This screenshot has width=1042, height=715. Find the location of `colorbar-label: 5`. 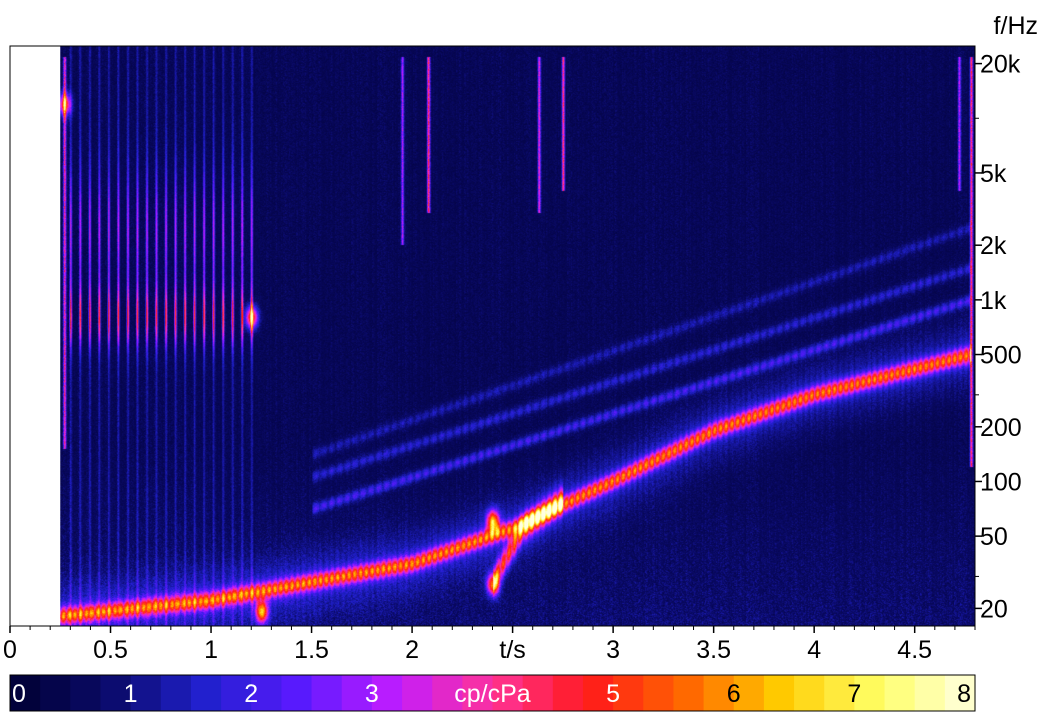

colorbar-label: 5 is located at coordinates (613, 694).